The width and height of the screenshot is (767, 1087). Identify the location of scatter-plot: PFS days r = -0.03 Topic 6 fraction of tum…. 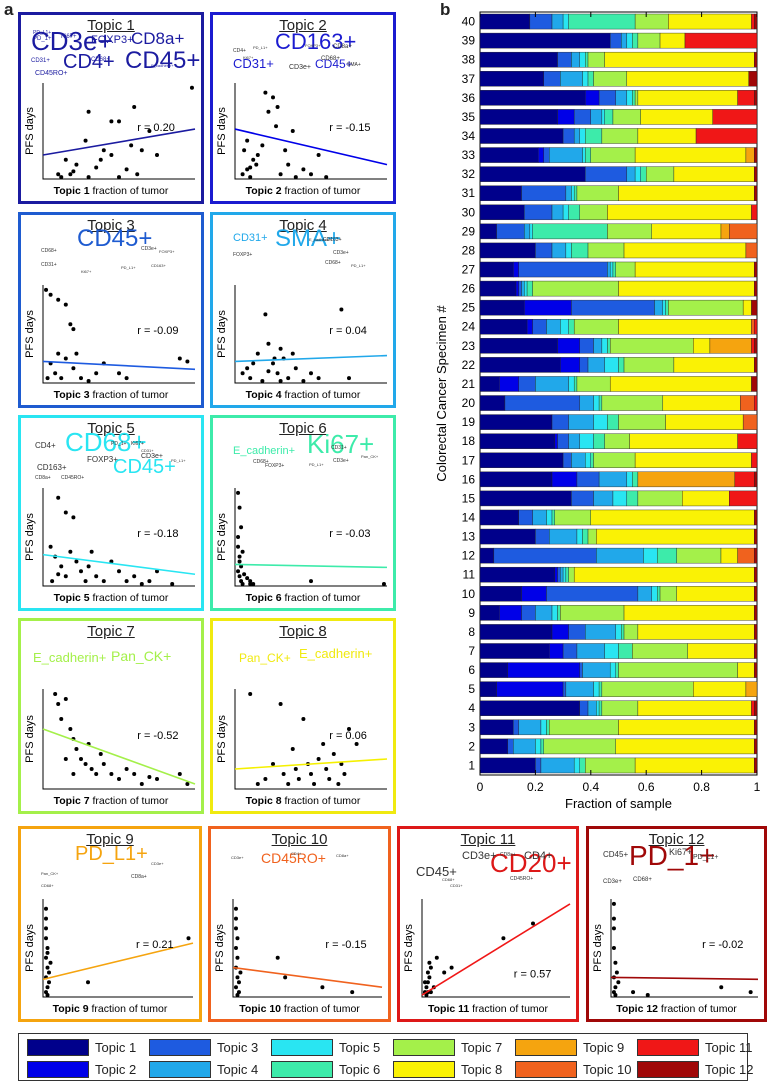
(302, 546).